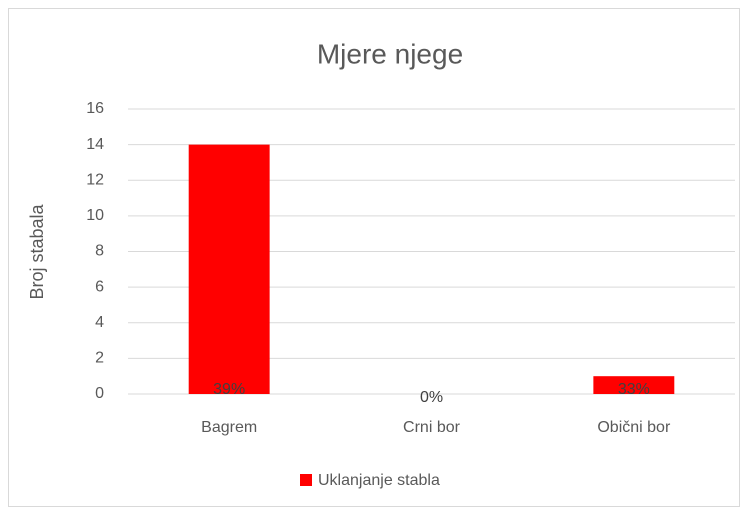 Image resolution: width=756 pixels, height=511 pixels. I want to click on y-tick-label: 2, so click(99, 358).